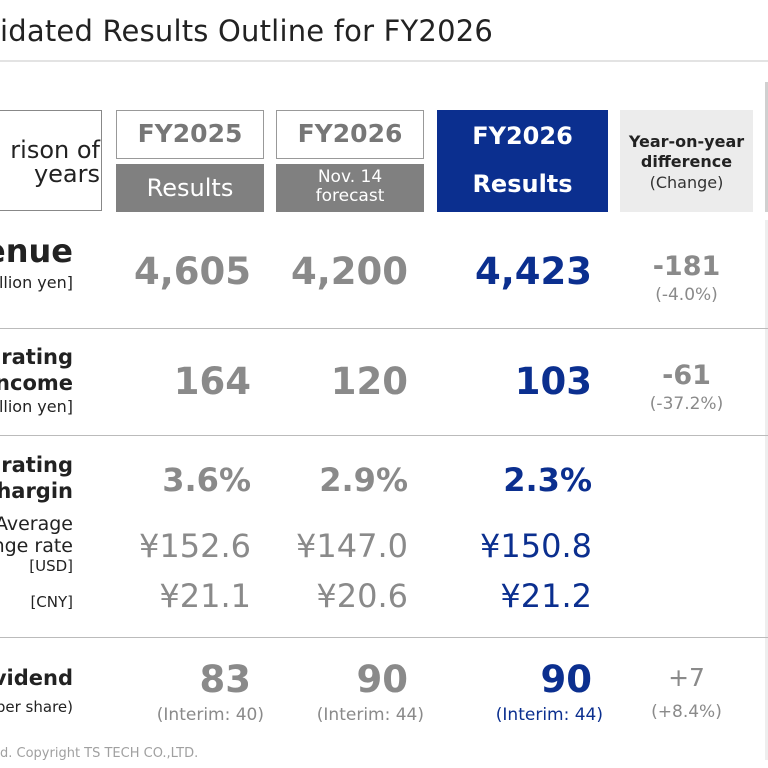 This screenshot has height=768, width=768. I want to click on revenue-yoy-value: -181, so click(686, 266).